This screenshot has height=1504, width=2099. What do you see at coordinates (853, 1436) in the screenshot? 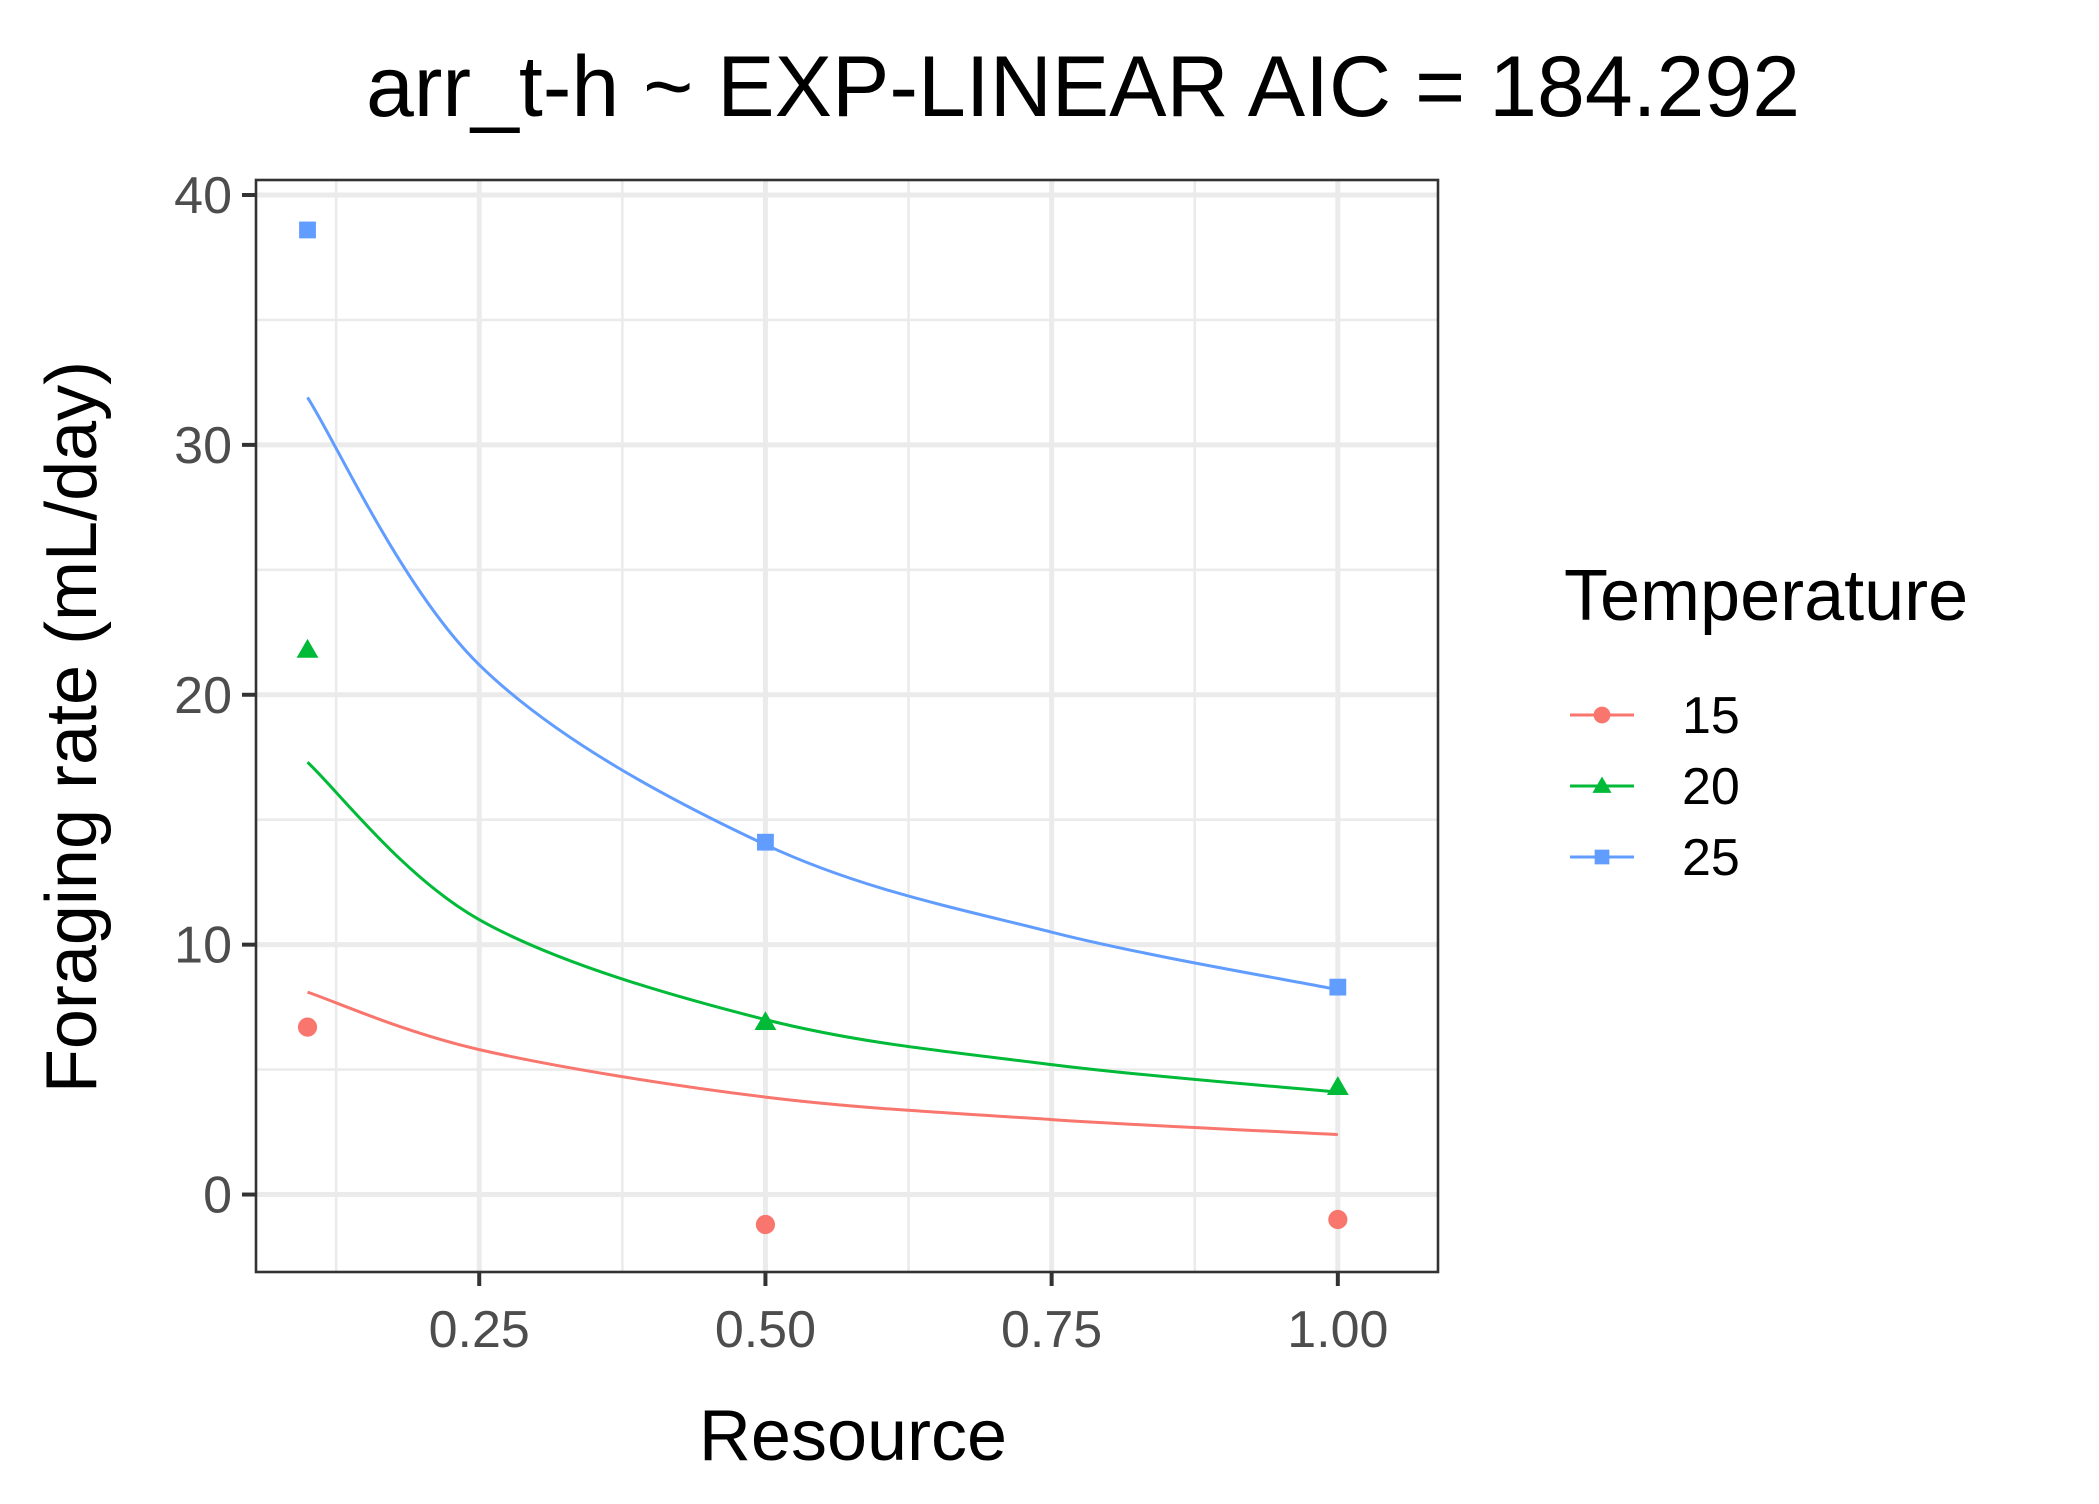
I see `x-axis-title: Resource` at bounding box center [853, 1436].